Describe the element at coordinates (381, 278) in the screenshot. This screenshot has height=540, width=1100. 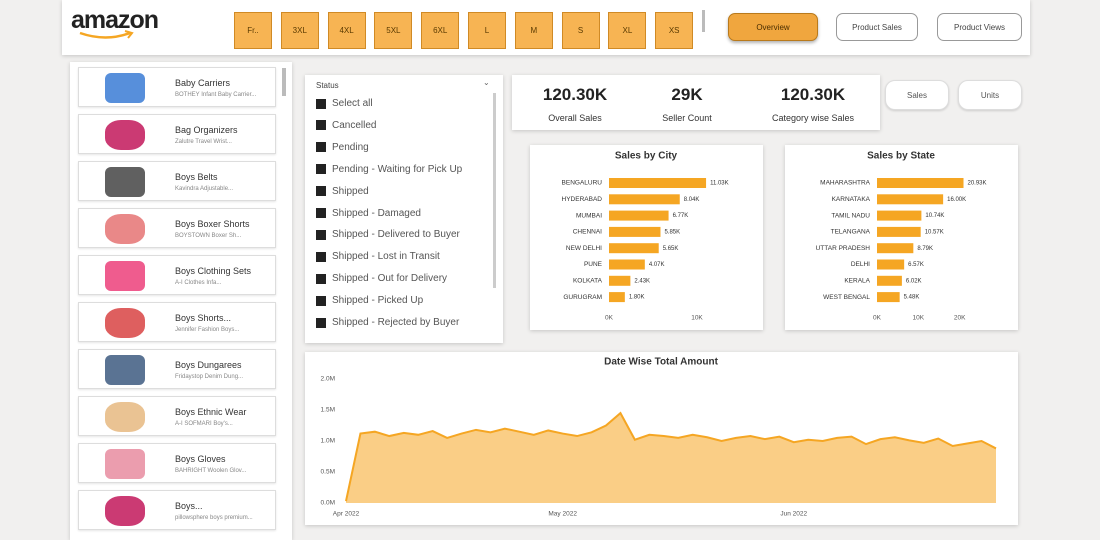
I see `status-option: Shipped - Out for Delivery` at that location.